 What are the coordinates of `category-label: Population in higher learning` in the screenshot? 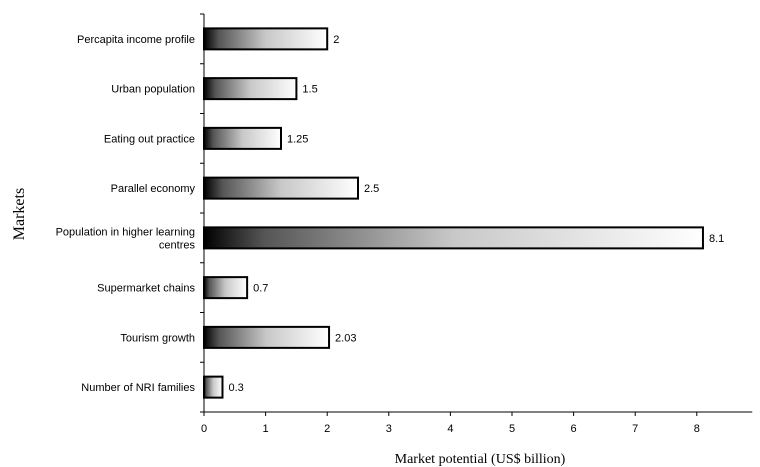 It's located at (125, 232).